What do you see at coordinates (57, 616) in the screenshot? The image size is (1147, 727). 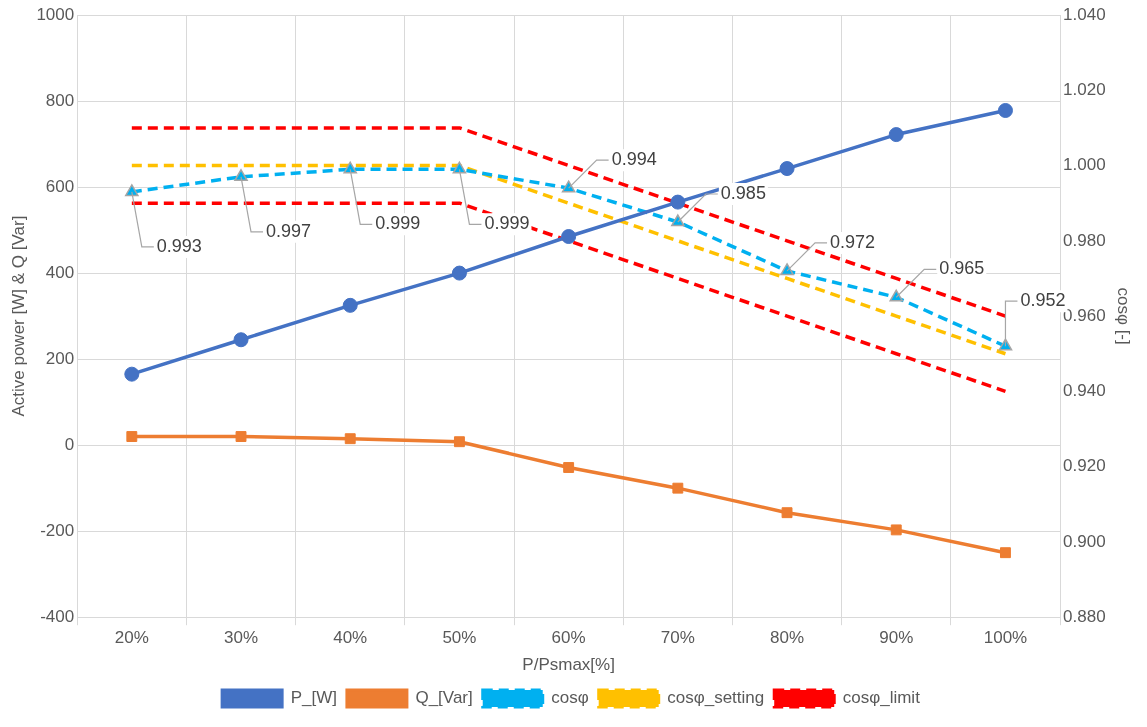 I see `y-tick-label: -400` at bounding box center [57, 616].